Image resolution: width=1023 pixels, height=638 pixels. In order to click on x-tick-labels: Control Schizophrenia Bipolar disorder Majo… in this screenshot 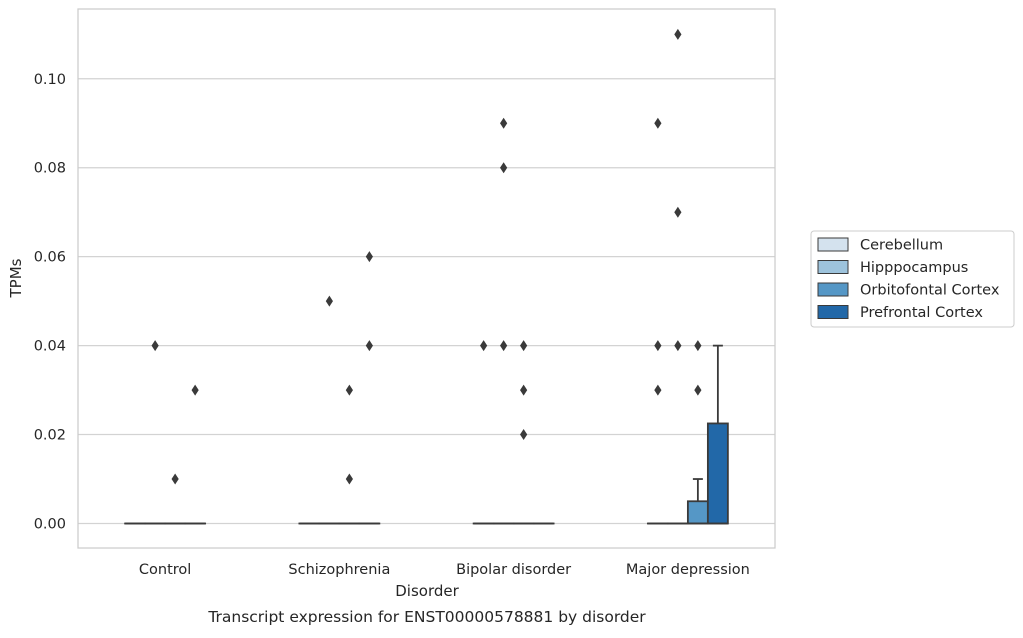, I will do `click(444, 570)`.